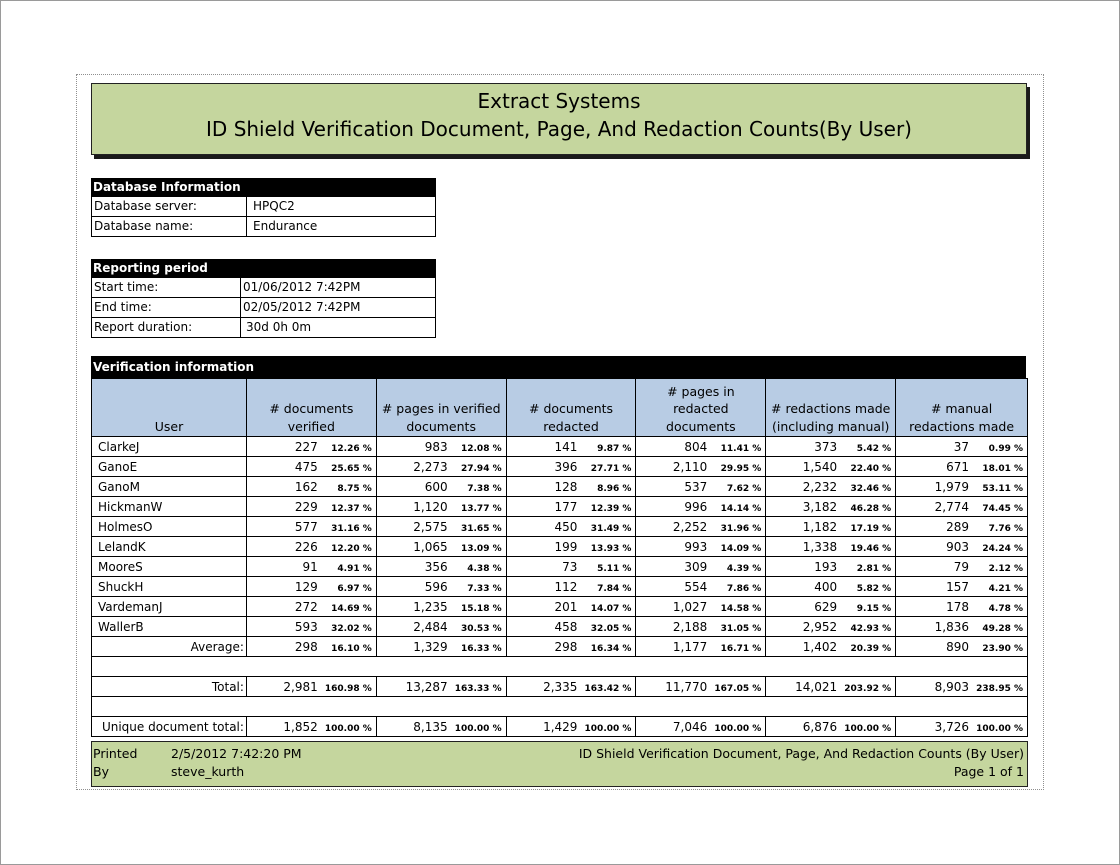 This screenshot has height=865, width=1120. Describe the element at coordinates (611, 648) in the screenshot. I see `percent-value: 16.34 %` at that location.